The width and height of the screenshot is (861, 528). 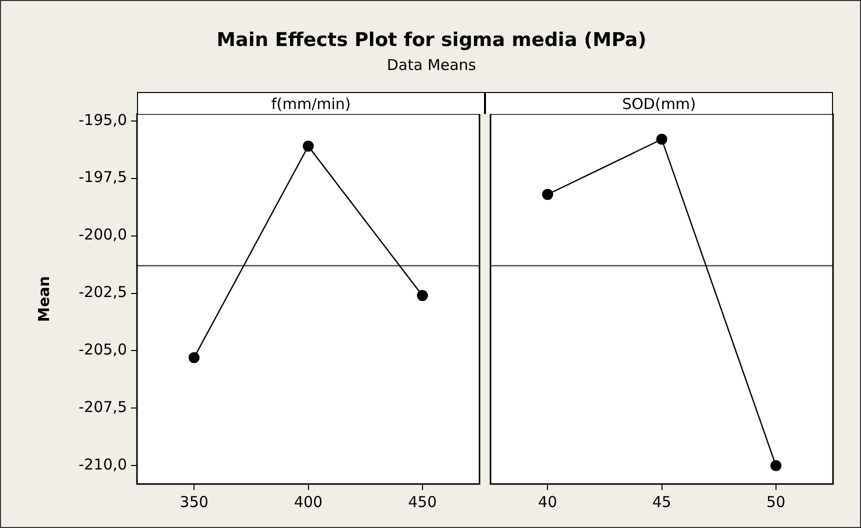 I want to click on y-tick-label: -210,0, so click(x=102, y=465).